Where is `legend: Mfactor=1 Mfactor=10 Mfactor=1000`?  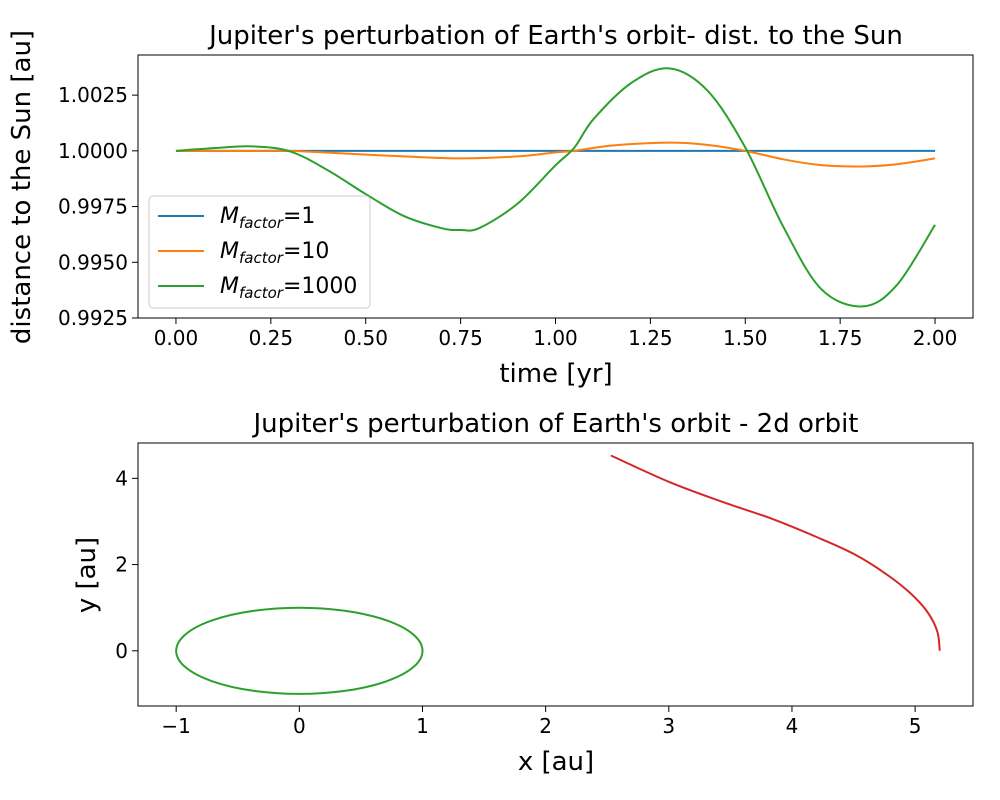
legend: Mfactor=1 Mfactor=10 Mfactor=1000 is located at coordinates (259, 252).